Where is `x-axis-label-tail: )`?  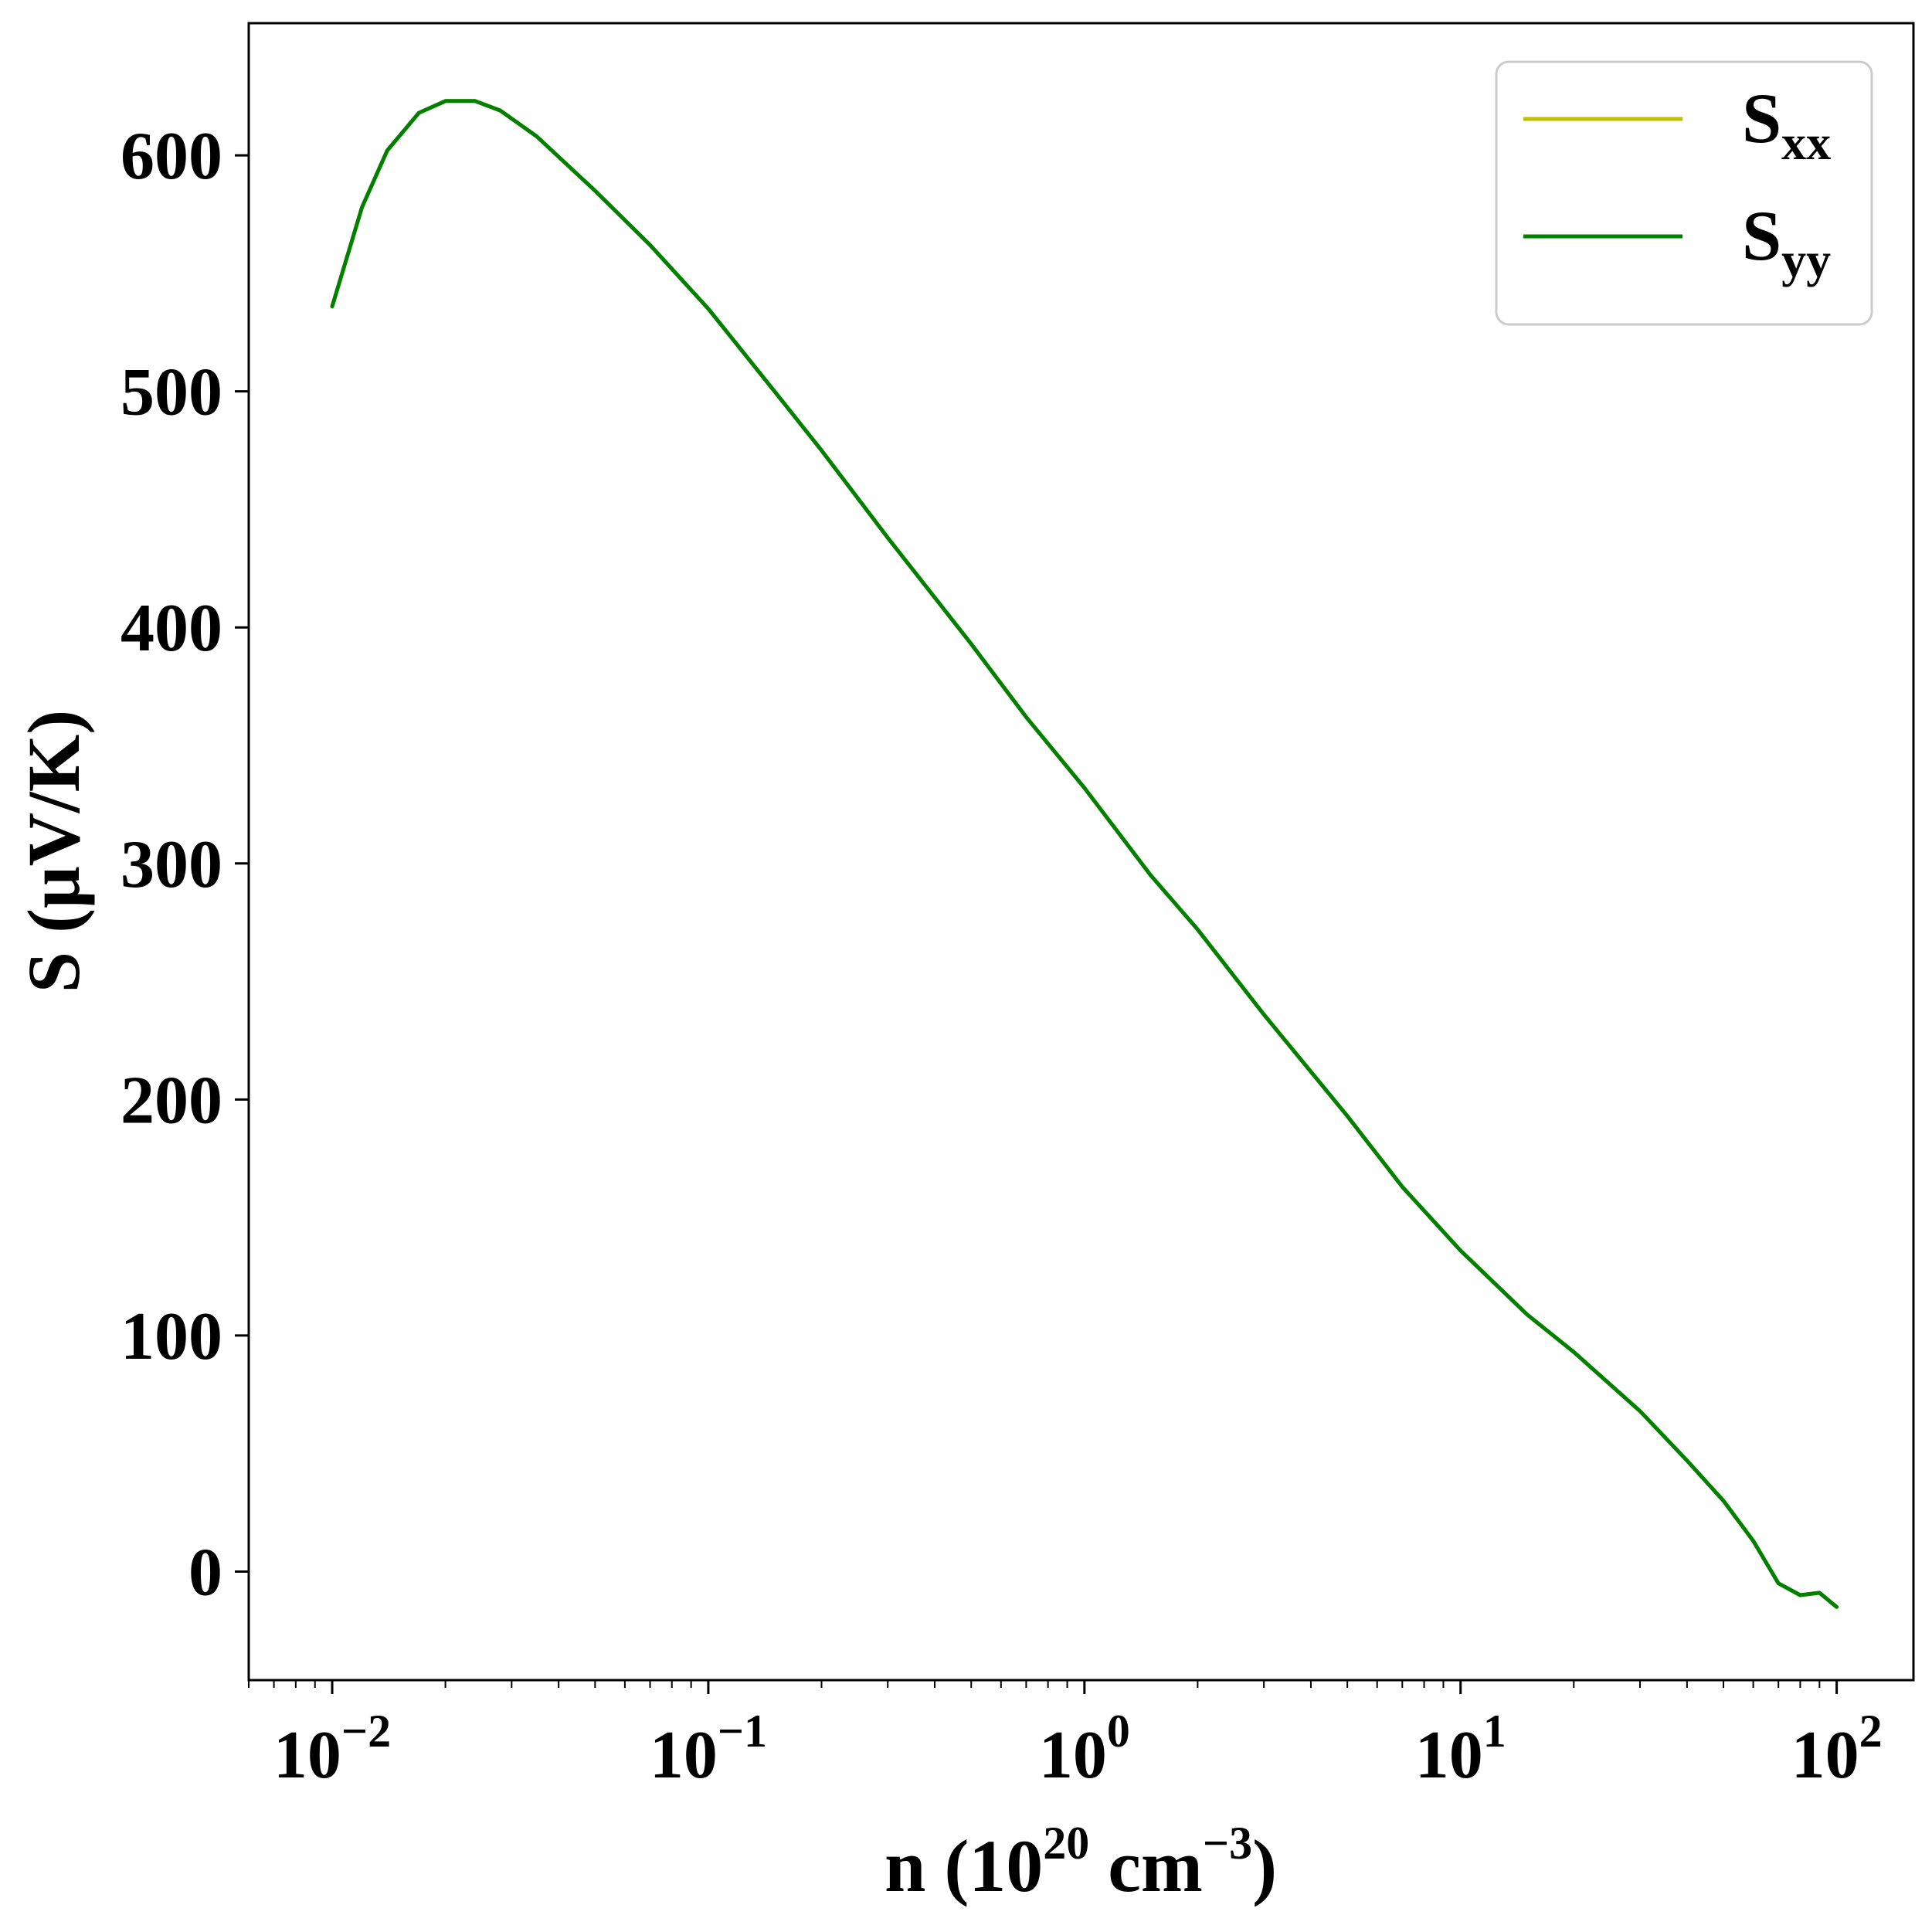
x-axis-label-tail: ) is located at coordinates (1265, 1866).